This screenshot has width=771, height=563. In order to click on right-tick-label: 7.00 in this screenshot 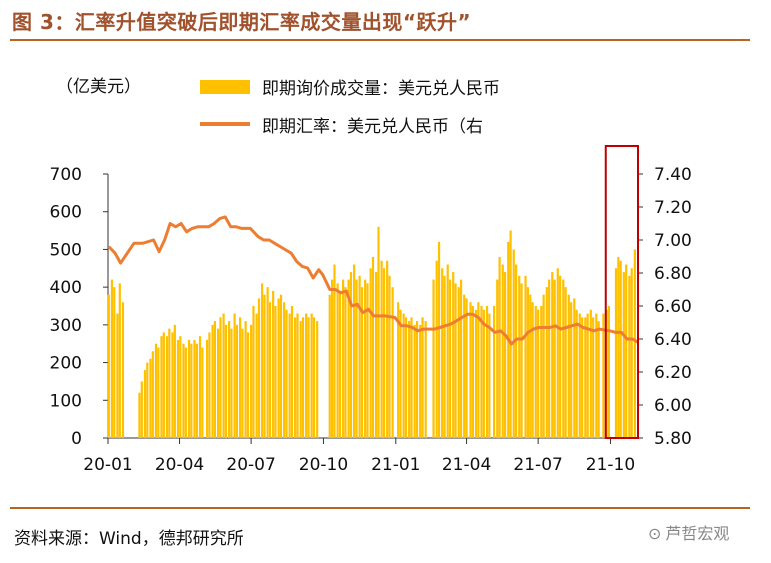, I will do `click(673, 241)`.